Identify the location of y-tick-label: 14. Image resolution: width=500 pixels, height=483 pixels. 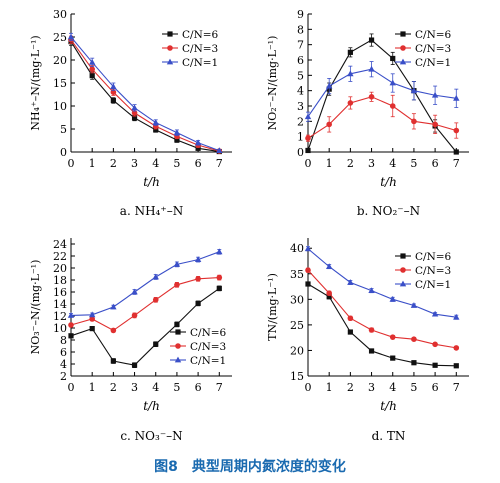
(60, 304).